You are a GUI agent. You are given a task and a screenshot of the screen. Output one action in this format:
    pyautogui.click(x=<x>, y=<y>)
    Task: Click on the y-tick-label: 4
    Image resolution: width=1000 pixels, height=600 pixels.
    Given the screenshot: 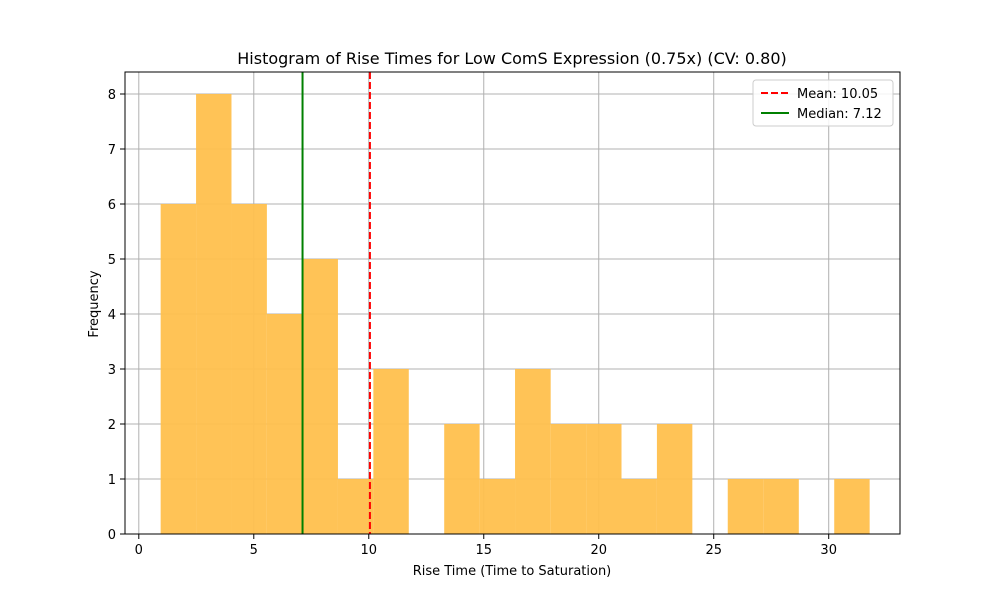 What is the action you would take?
    pyautogui.click(x=112, y=315)
    